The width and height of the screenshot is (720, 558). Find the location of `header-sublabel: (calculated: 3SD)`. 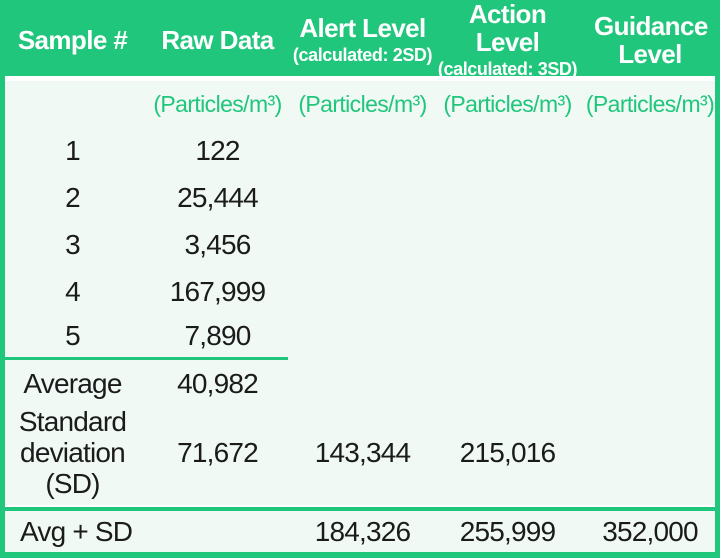

header-sublabel: (calculated: 3SD) is located at coordinates (507, 69).